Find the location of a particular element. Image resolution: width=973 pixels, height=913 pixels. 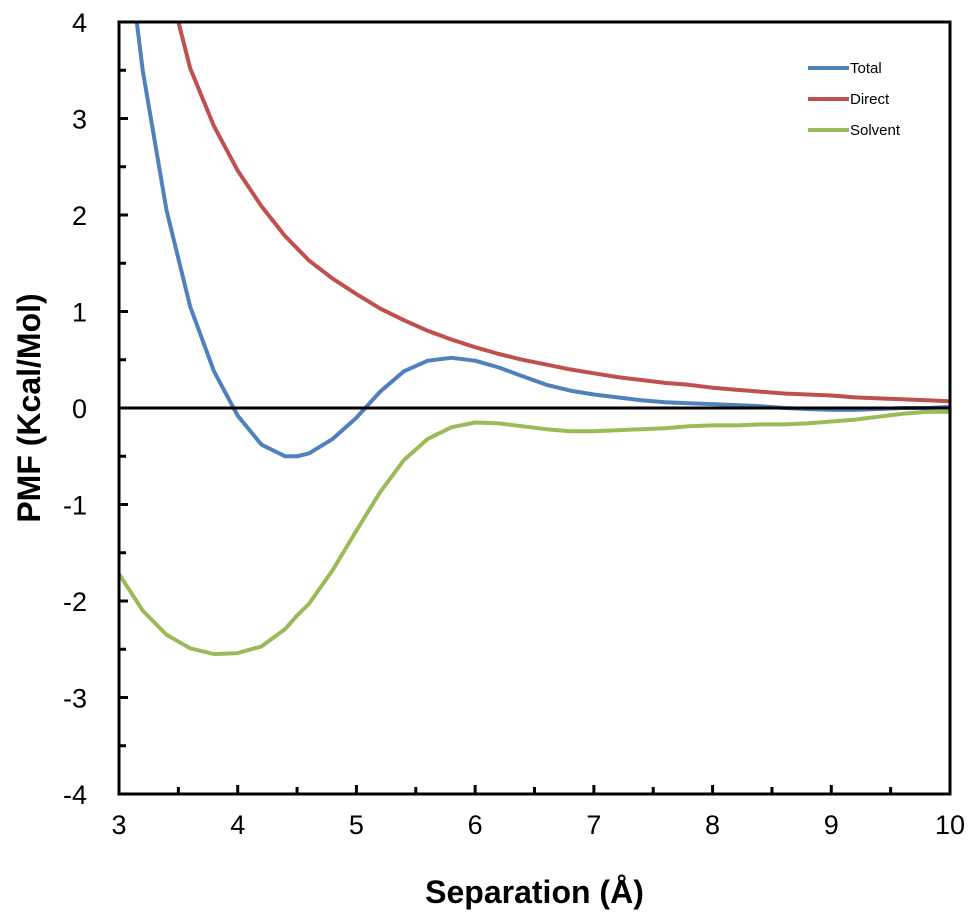

x-tick-label: 5 is located at coordinates (356, 825).